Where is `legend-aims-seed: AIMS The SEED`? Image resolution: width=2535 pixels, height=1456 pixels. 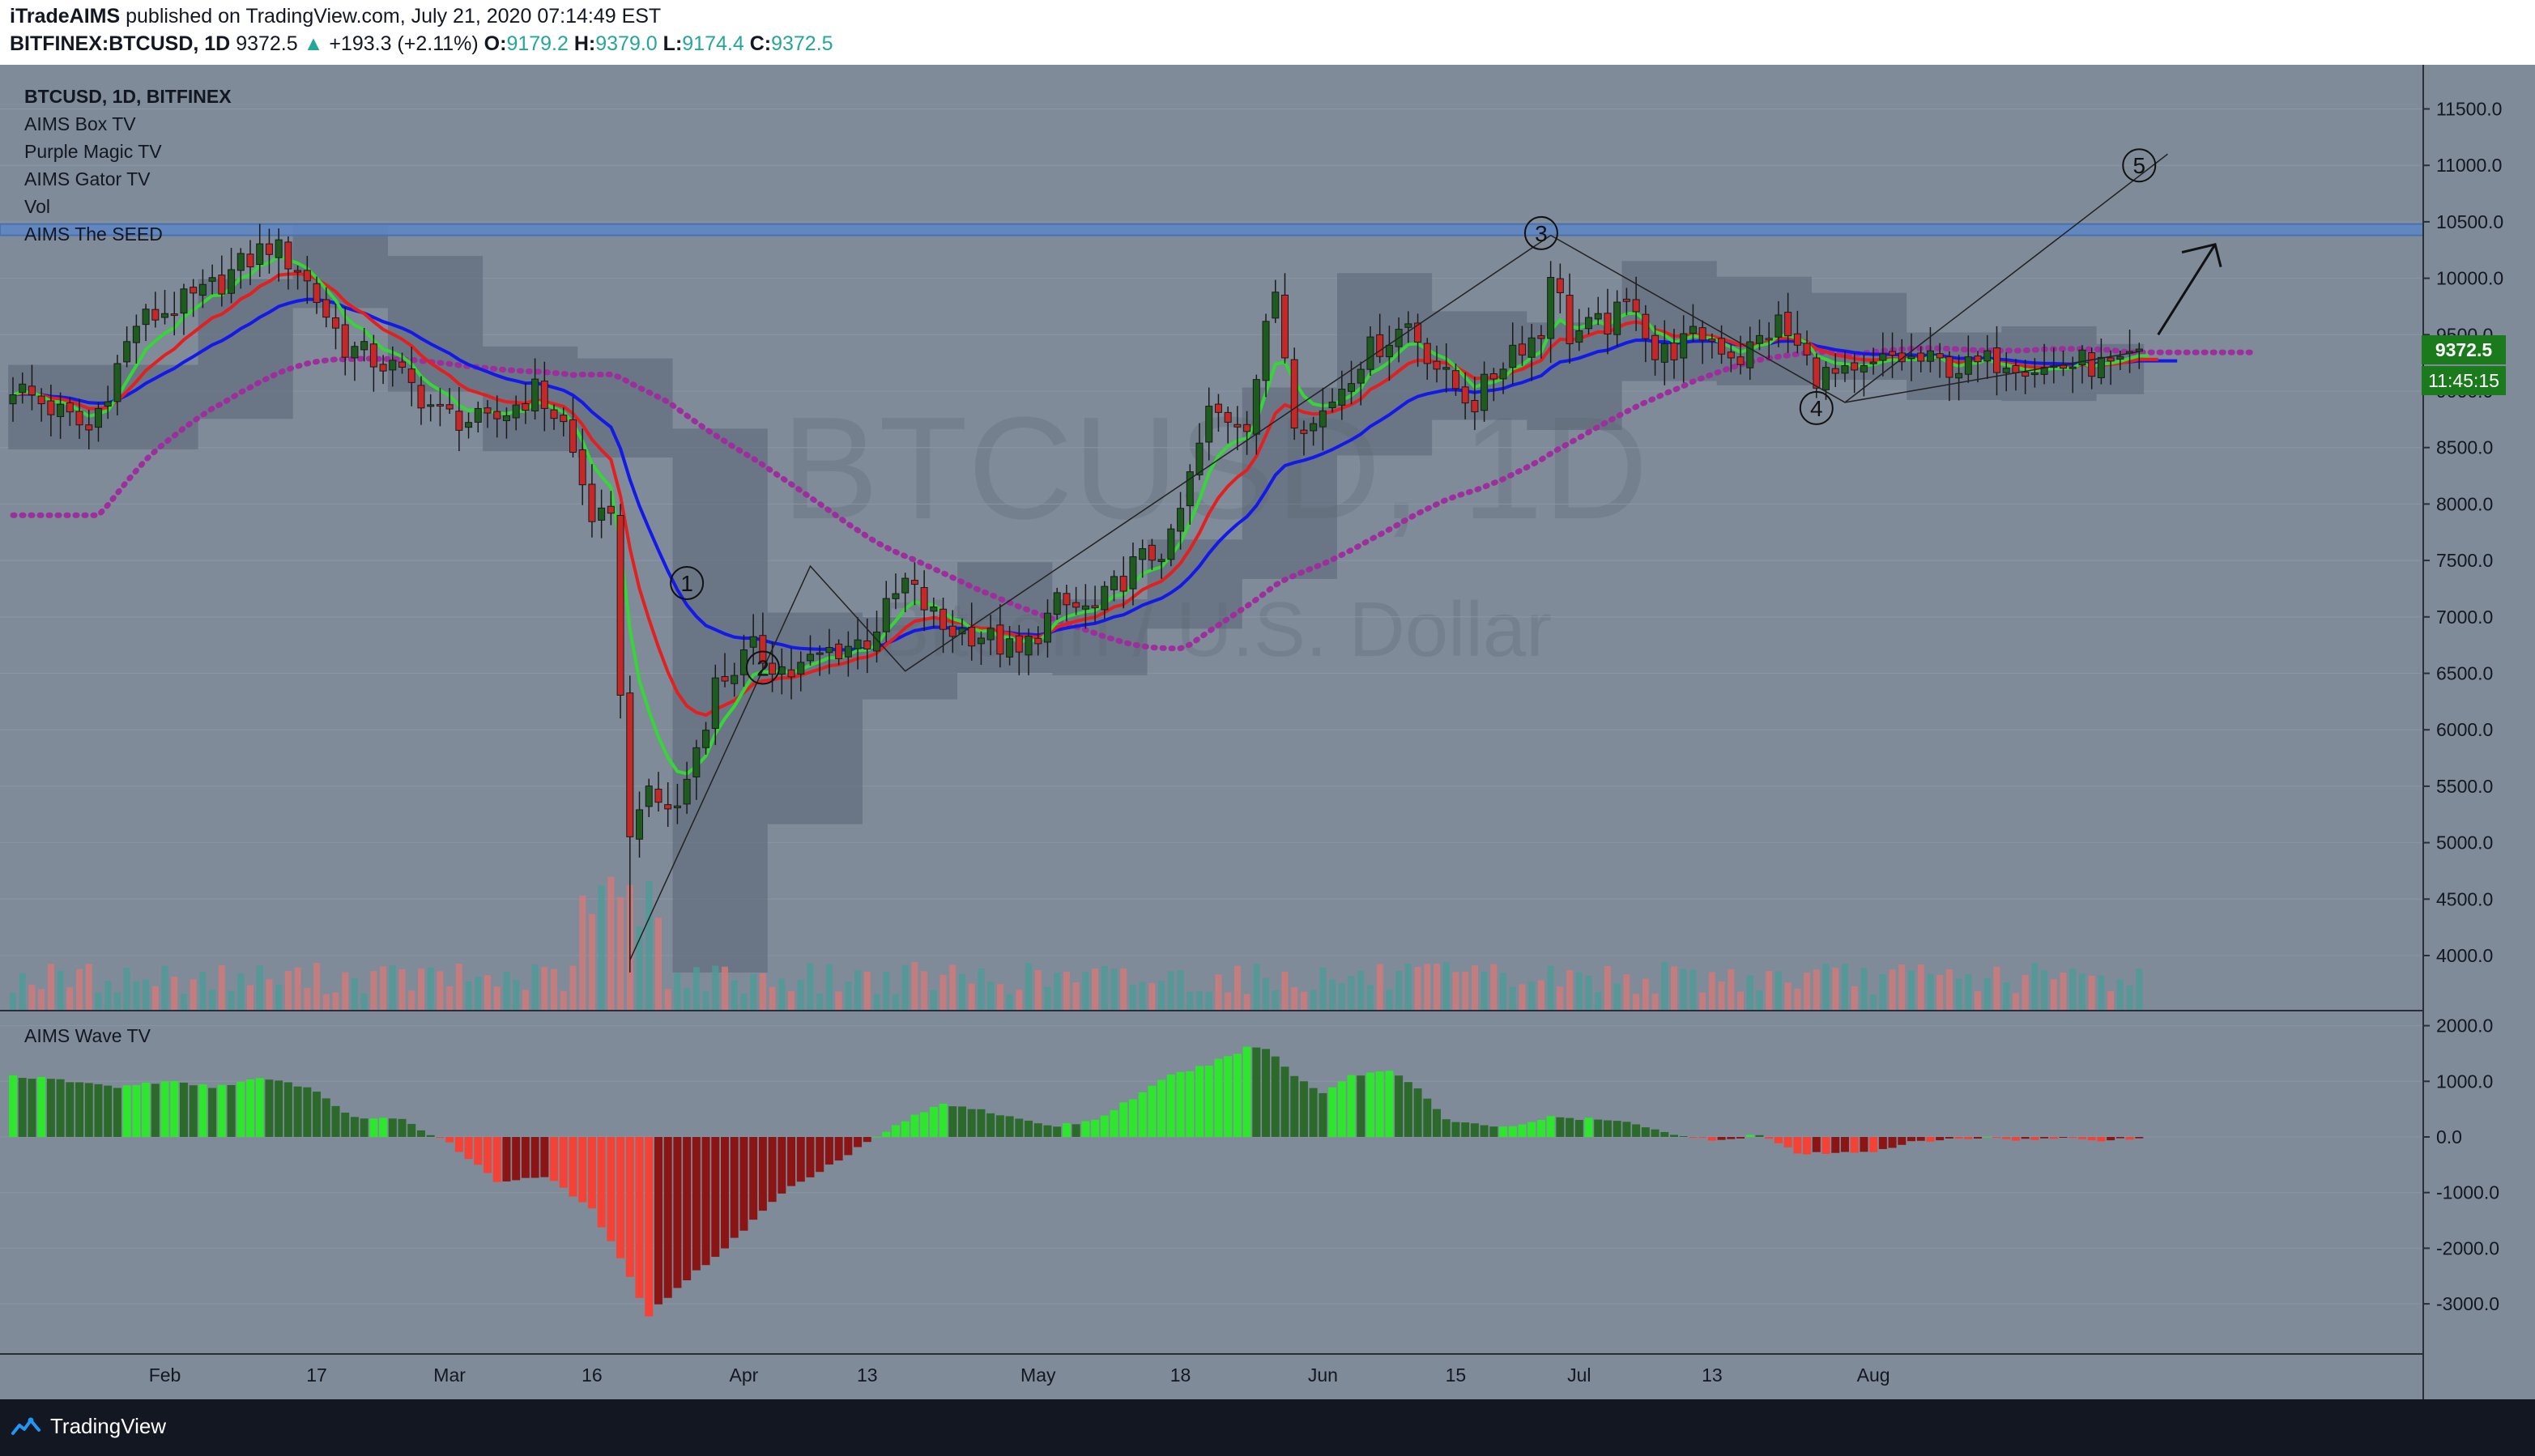 legend-aims-seed: AIMS The SEED is located at coordinates (94, 234).